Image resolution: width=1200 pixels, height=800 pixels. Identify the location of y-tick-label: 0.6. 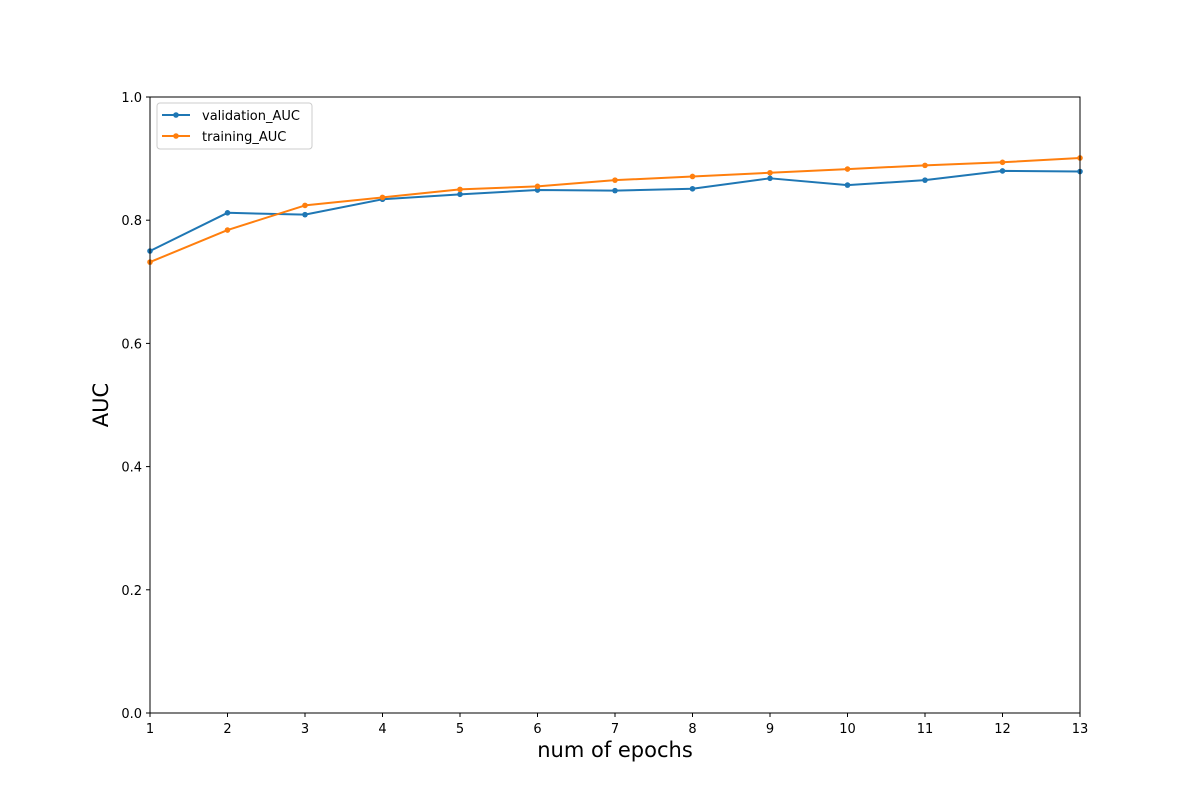
(131, 344).